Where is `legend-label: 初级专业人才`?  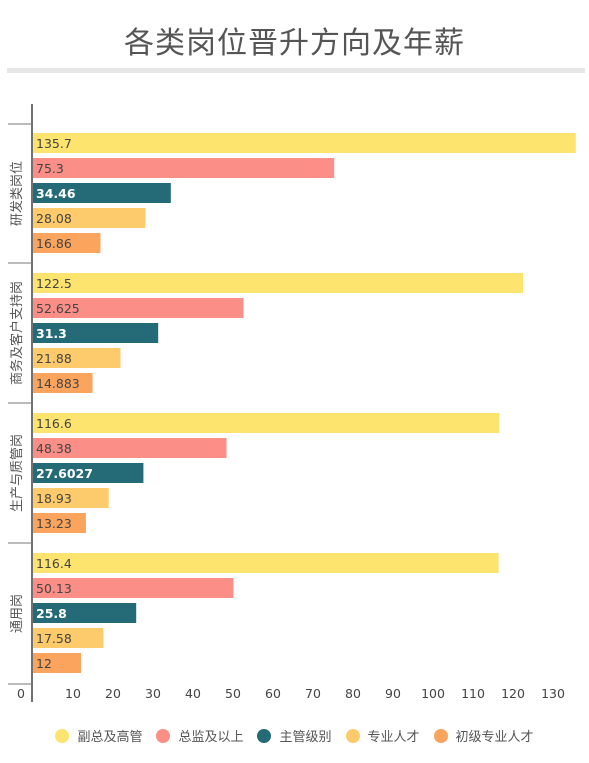 legend-label: 初级专业人才 is located at coordinates (494, 737).